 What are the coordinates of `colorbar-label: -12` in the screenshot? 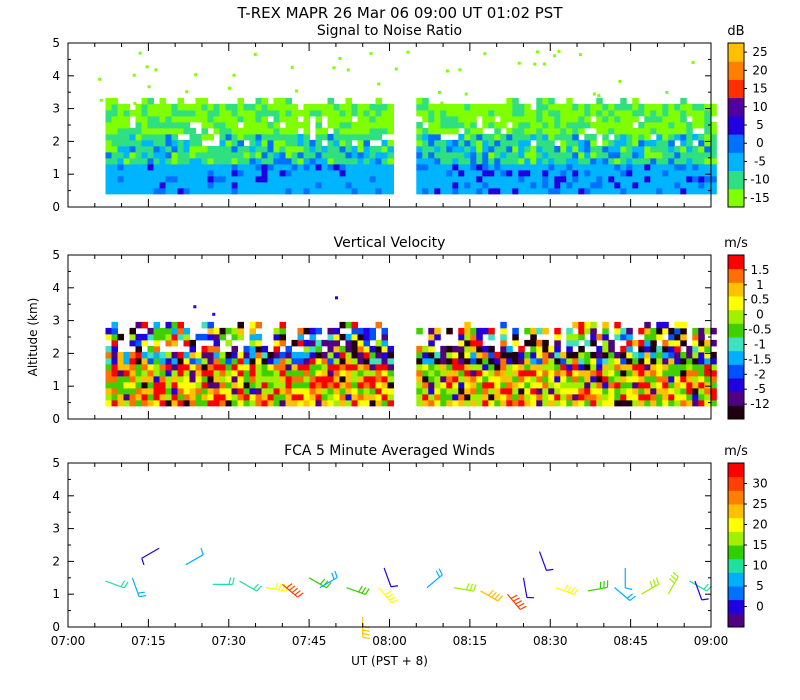 It's located at (760, 404).